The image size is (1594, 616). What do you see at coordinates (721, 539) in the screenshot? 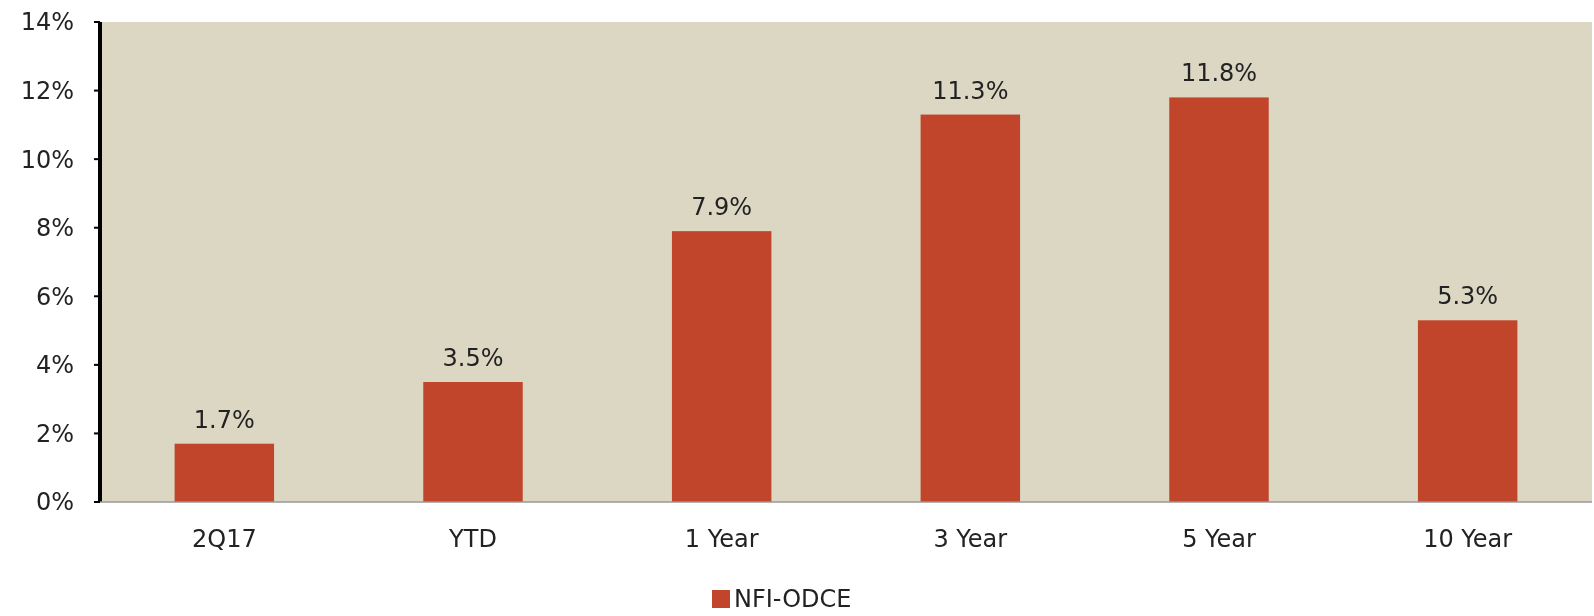
I see `x-tick-label: 1 Year` at bounding box center [721, 539].